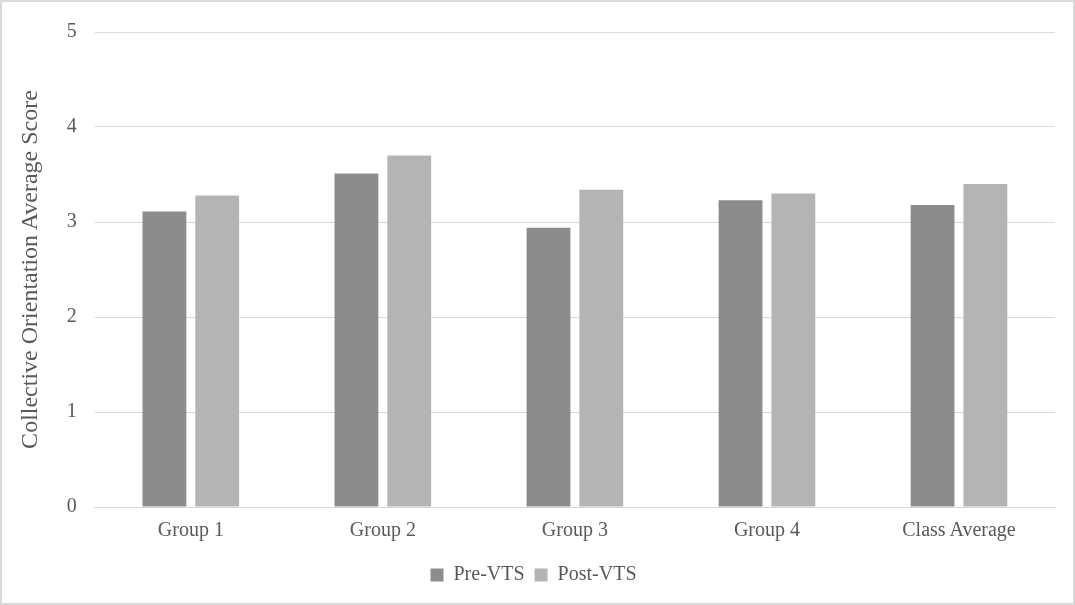 The image size is (1075, 605). Describe the element at coordinates (382, 530) in the screenshot. I see `x-tick-label: Group 2` at that location.